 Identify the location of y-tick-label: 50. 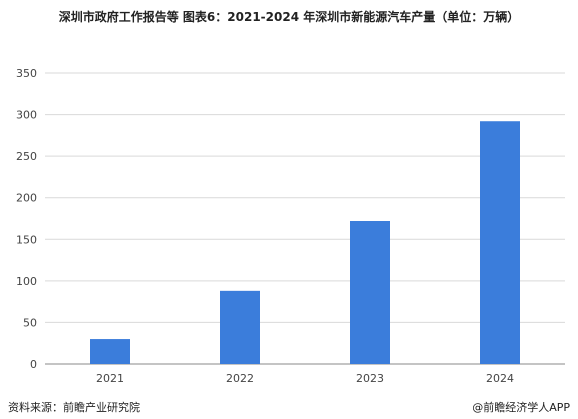
(30, 322).